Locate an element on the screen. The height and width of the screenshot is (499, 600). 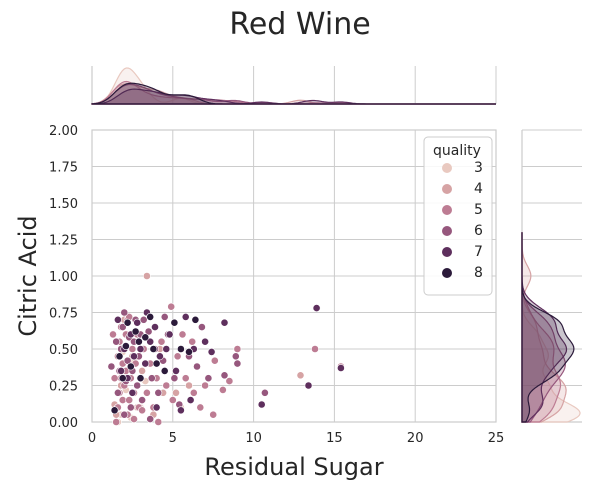
y-tick-label: 0.00 is located at coordinates (63, 423).